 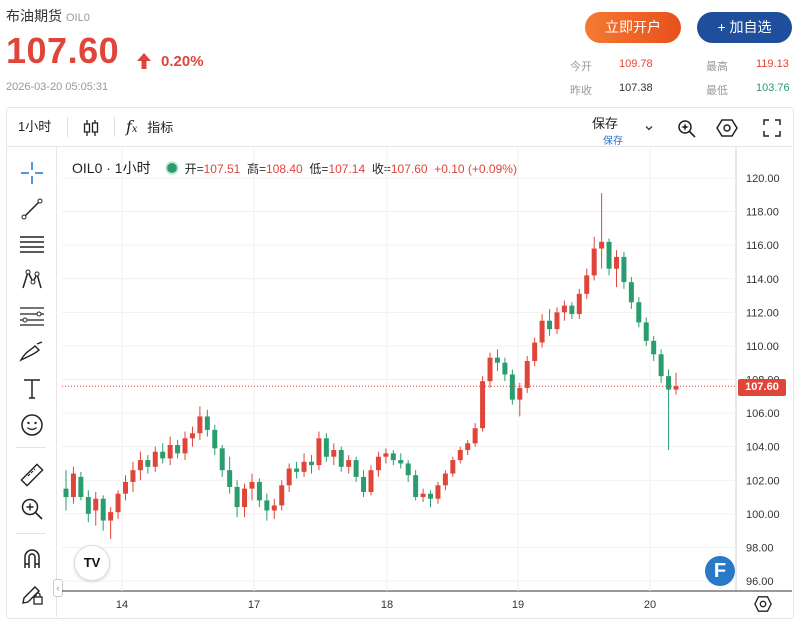 What do you see at coordinates (34, 16) in the screenshot?
I see `instrument-name: 布油期货` at bounding box center [34, 16].